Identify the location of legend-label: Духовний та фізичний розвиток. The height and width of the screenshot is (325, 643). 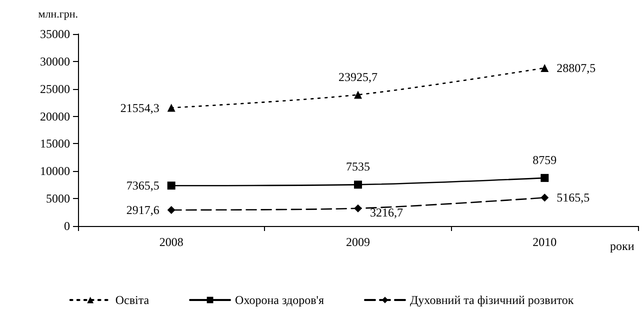
(492, 300).